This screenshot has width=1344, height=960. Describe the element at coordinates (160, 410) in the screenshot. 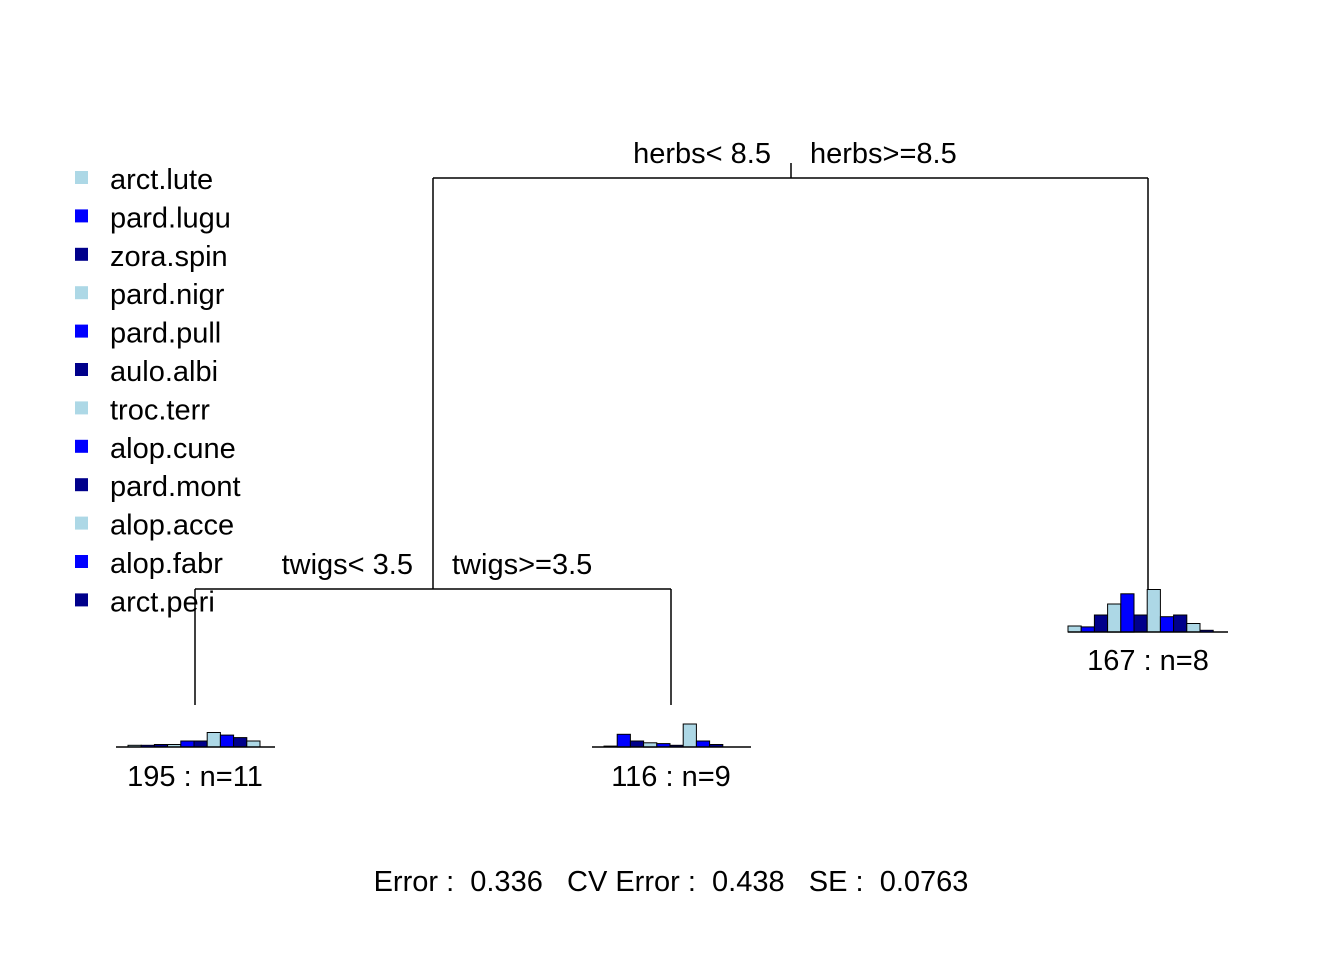

I see `legend-label-7: troc.terr` at that location.